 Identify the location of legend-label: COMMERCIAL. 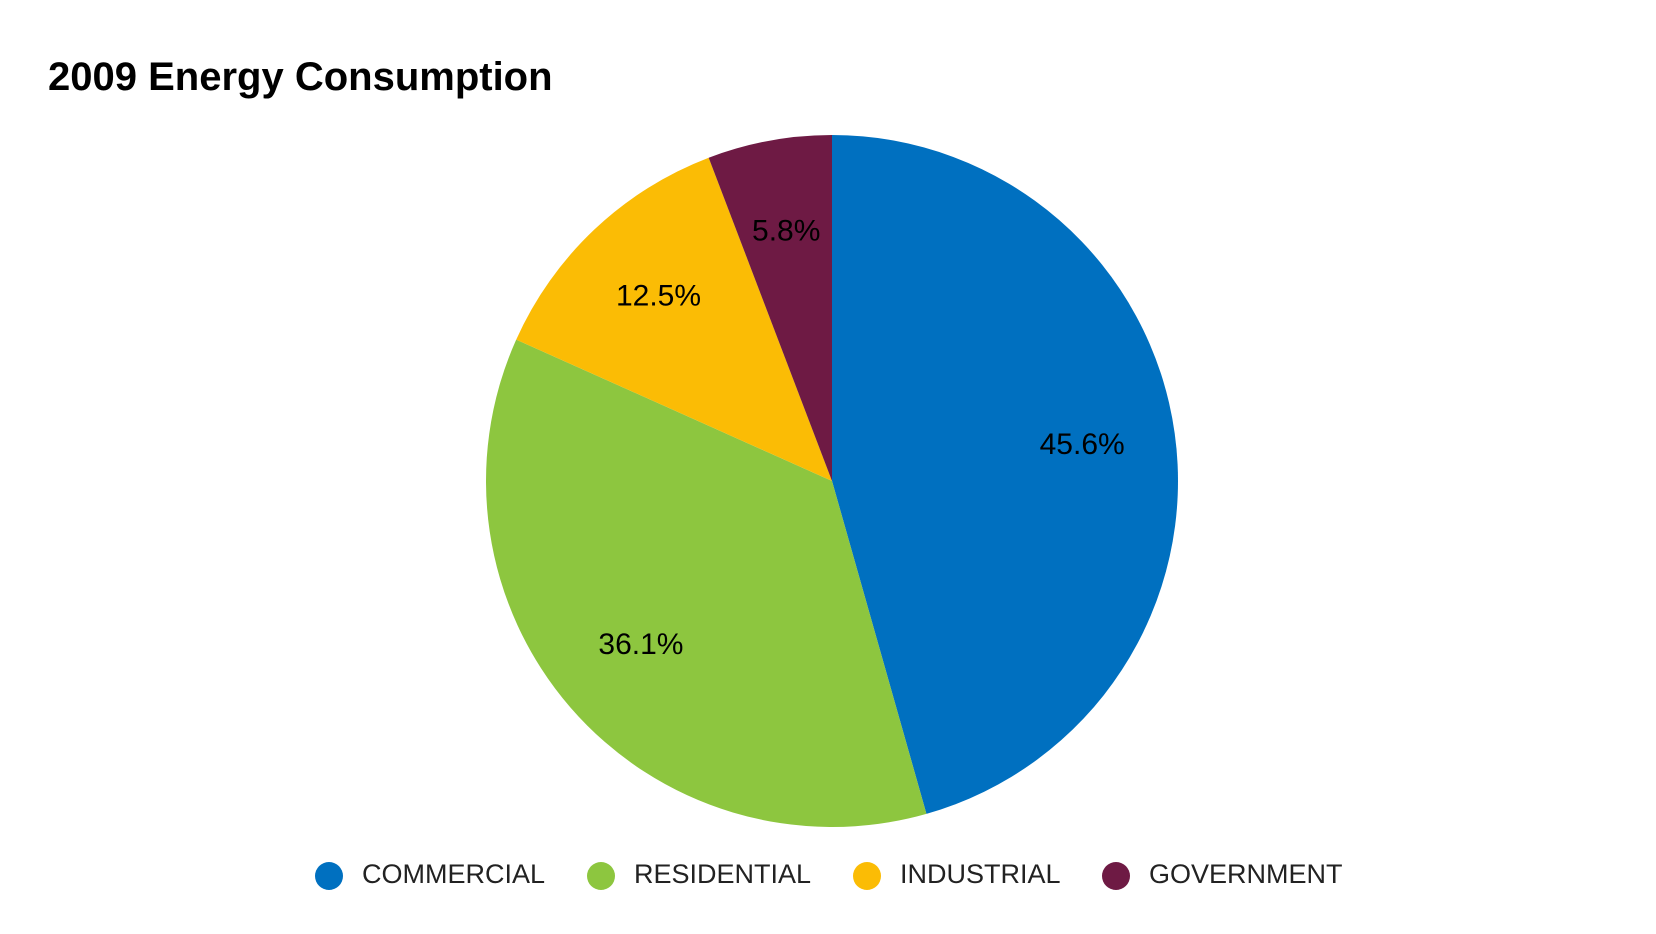
(453, 874).